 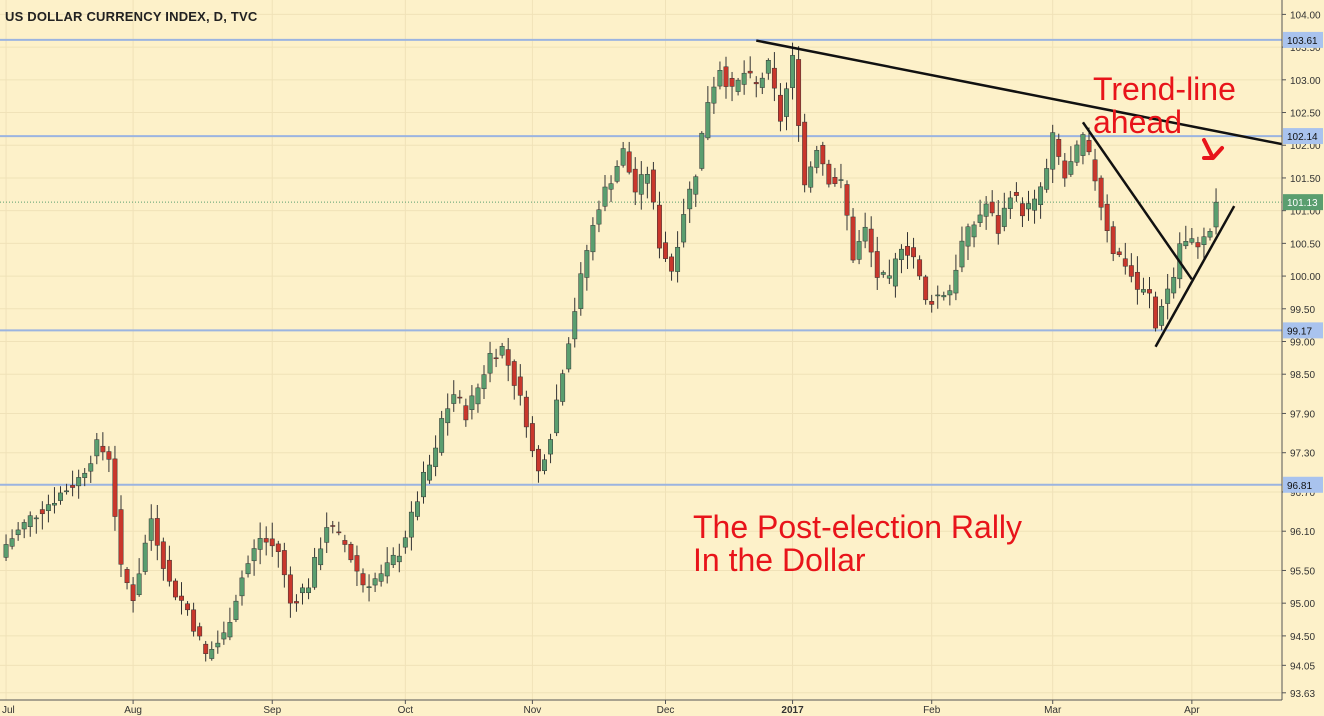 I want to click on annotation-line: In the Dollar, so click(x=779, y=559).